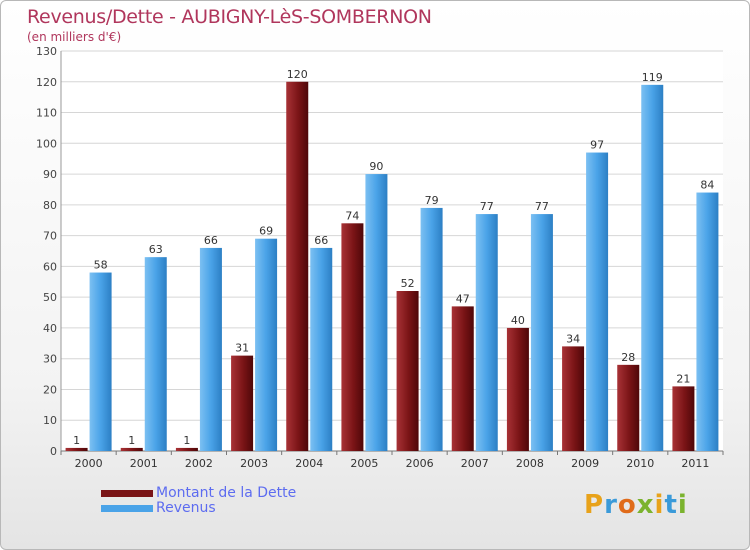  Describe the element at coordinates (101, 265) in the screenshot. I see `data-label: 58` at that location.